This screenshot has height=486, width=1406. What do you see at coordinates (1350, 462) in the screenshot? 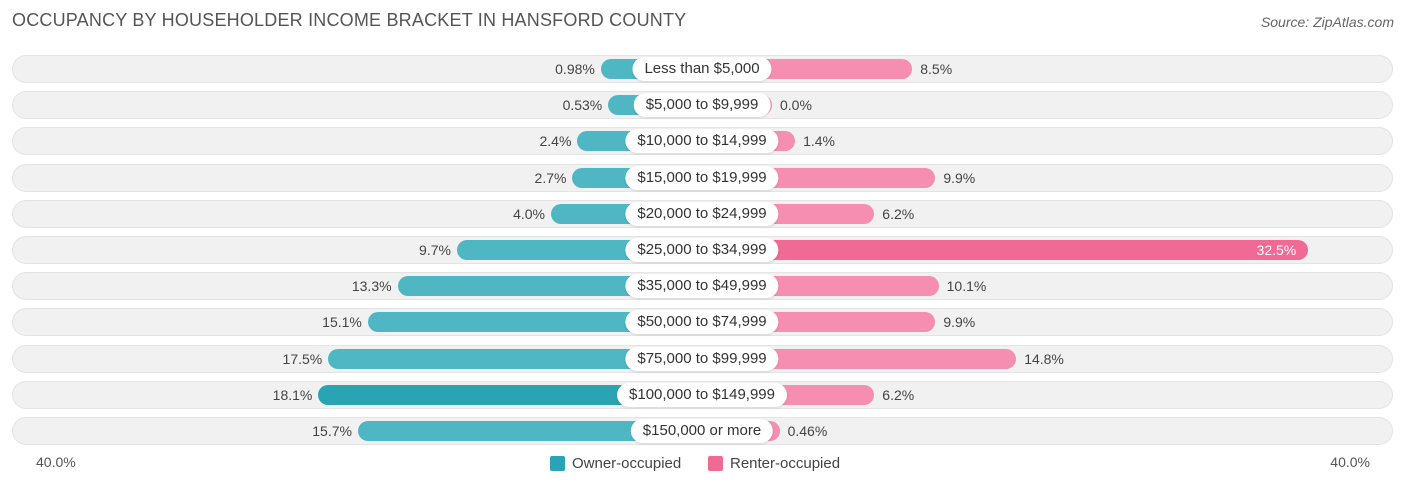
I see `axis-right-label: 40.0%` at bounding box center [1350, 462].